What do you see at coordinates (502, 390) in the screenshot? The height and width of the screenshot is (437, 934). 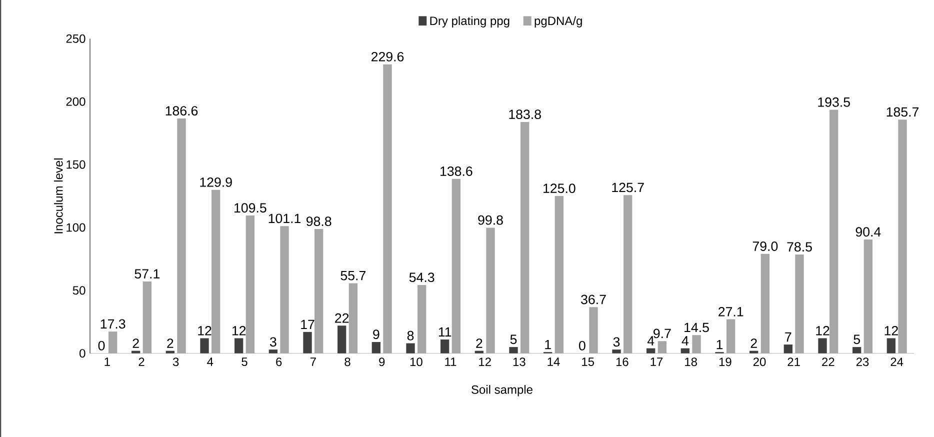 I see `x-axis-title: Soil sample` at bounding box center [502, 390].